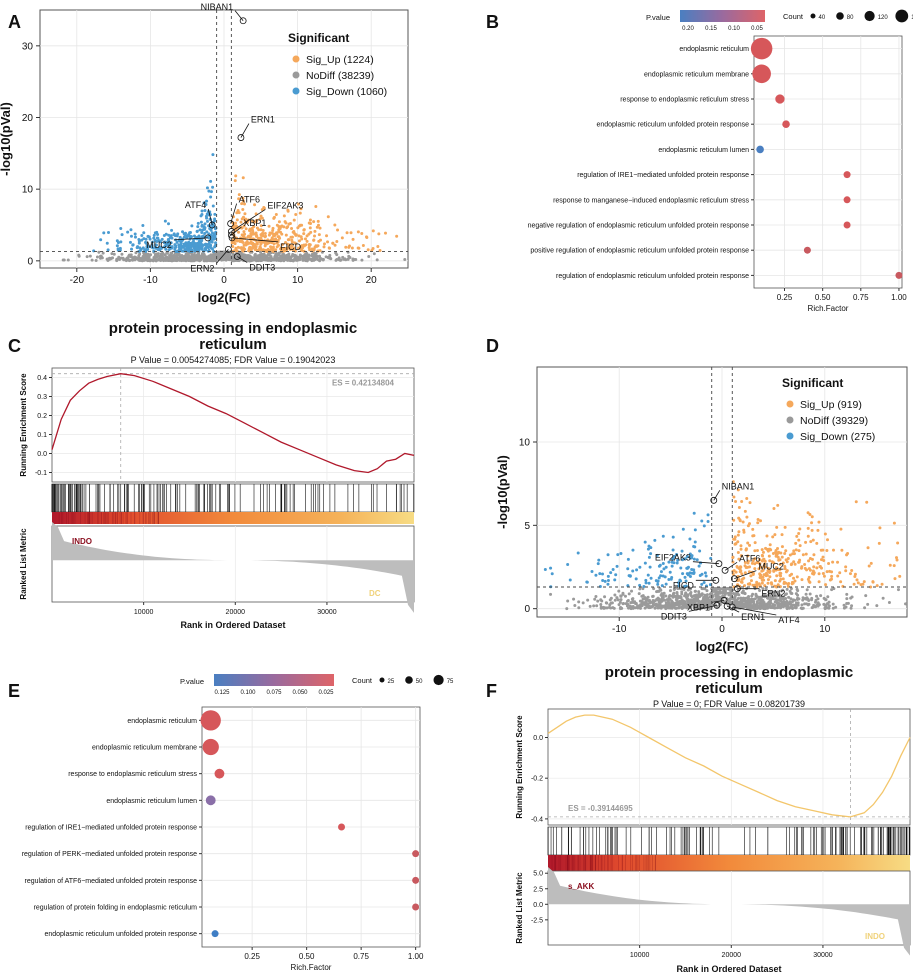  Describe the element at coordinates (537, 819) in the screenshot. I see `y-tick-label: -0.4` at that location.